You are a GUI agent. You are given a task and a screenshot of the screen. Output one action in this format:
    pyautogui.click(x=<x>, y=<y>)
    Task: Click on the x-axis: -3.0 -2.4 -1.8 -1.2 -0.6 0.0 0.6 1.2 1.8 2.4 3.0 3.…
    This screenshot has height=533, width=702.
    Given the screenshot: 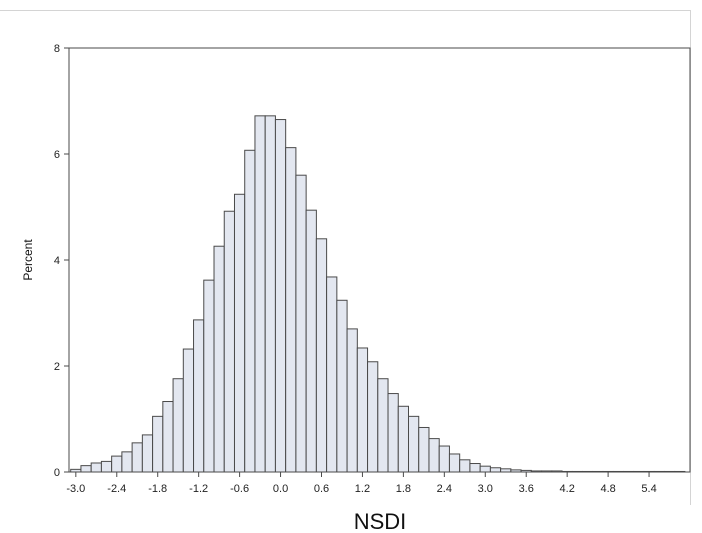 What is the action you would take?
    pyautogui.click(x=361, y=483)
    